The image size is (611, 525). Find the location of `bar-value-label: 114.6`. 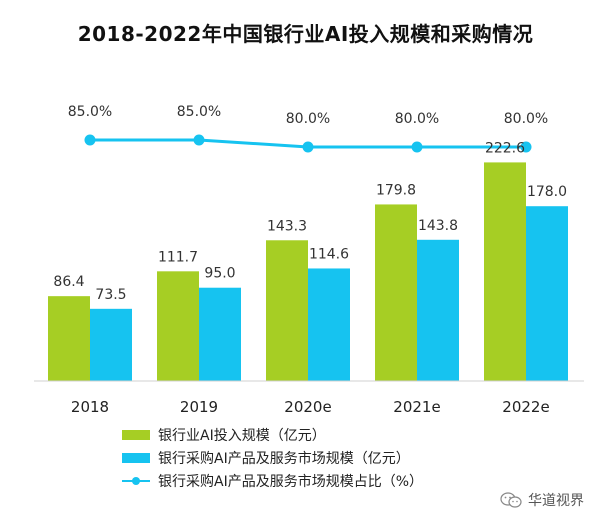

bar-value-label: 114.6 is located at coordinates (329, 254).